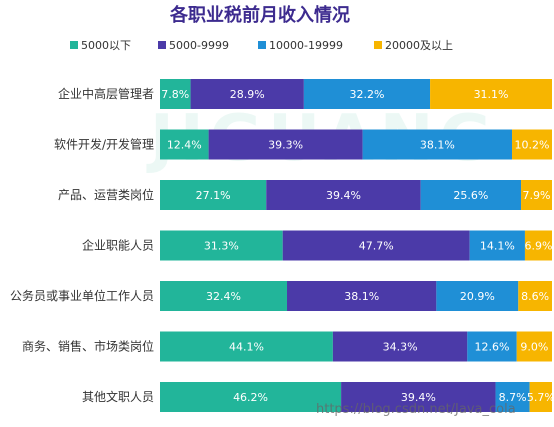 This screenshot has height=427, width=554. Describe the element at coordinates (82, 295) in the screenshot. I see `category-label-4: 公务员或事业单位工作人员` at that location.